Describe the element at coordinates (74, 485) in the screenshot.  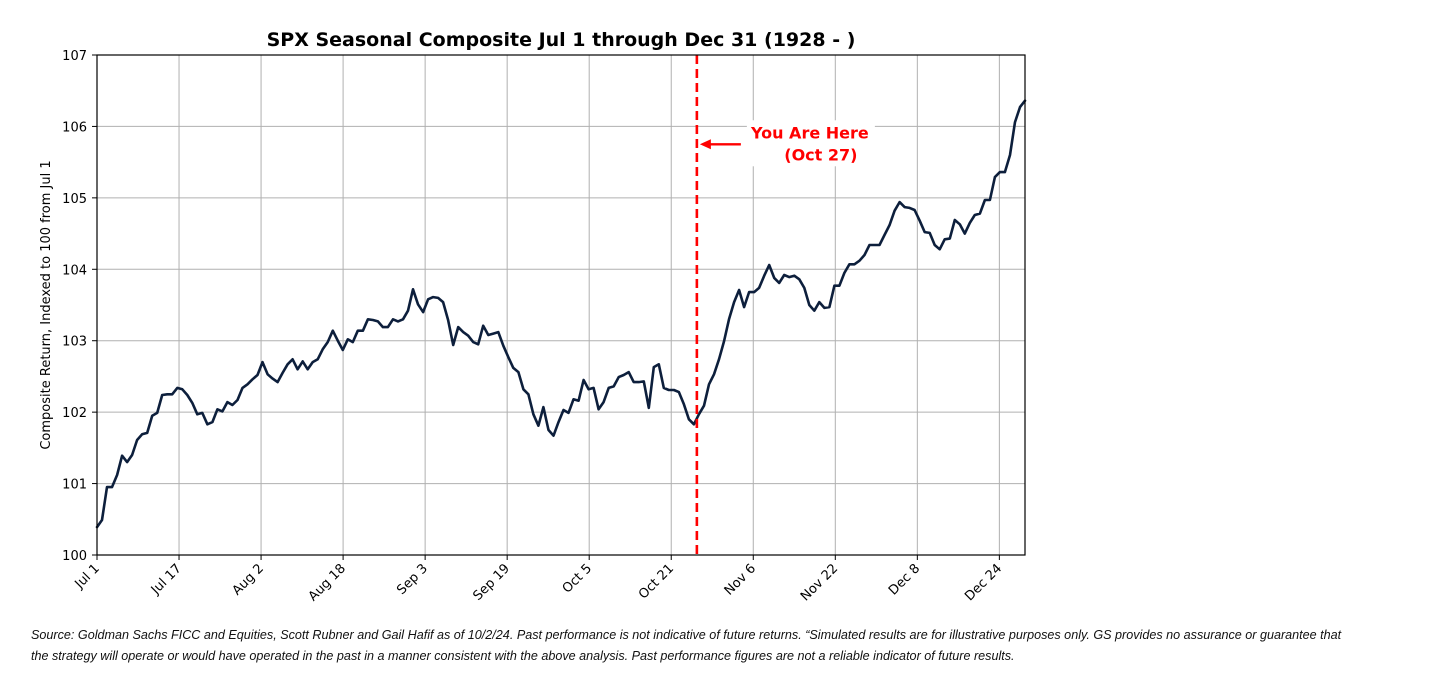
I see `y-tick-label: 101` at that location.